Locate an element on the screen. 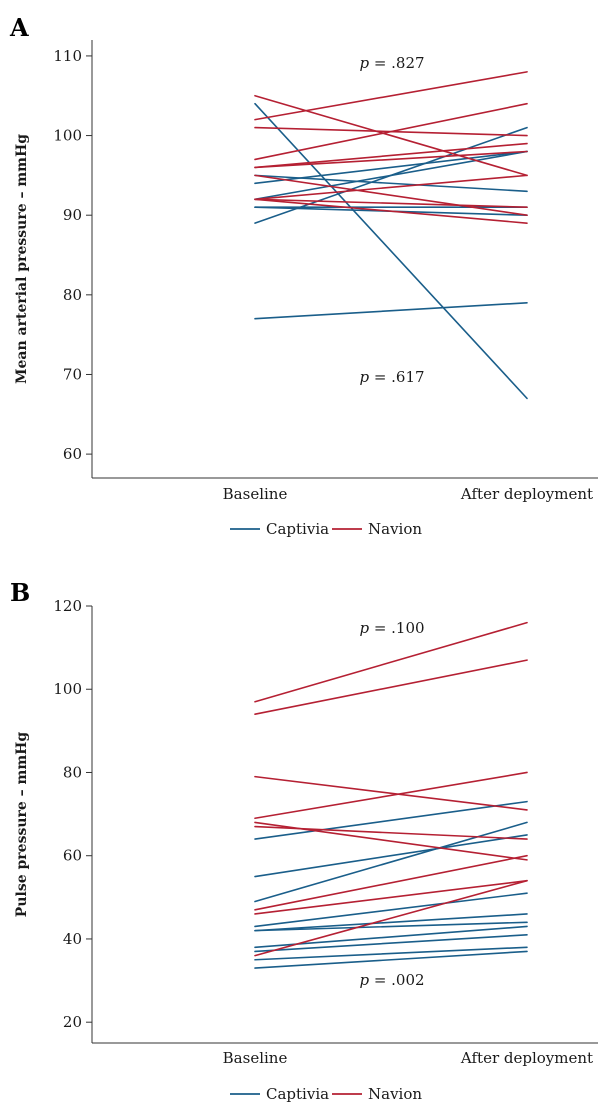 The height and width of the screenshot is (1107, 599). p-value-annotation: p = .002 is located at coordinates (391, 980).